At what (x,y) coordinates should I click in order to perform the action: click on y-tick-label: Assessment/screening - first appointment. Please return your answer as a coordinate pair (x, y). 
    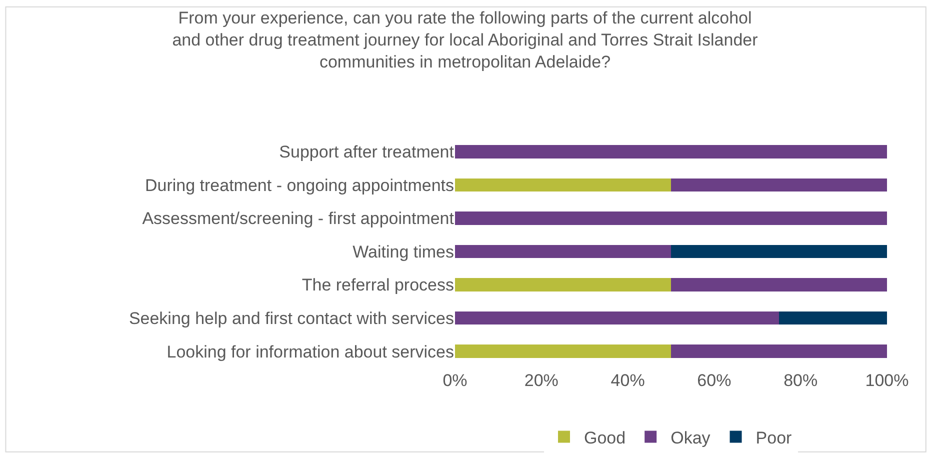
    Looking at the image, I should click on (298, 218).